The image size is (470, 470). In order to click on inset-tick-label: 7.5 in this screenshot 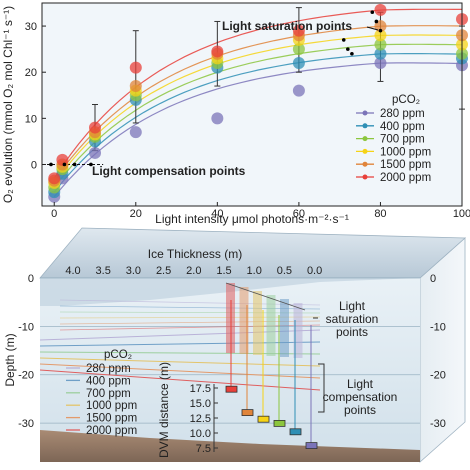, I will do `click(203, 449)`.